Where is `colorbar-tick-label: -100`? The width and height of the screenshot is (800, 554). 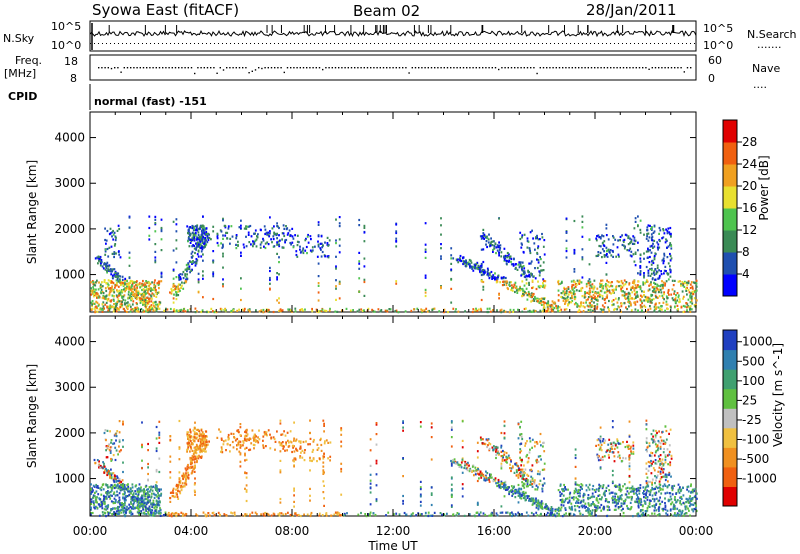
colorbar-tick-label: -100 is located at coordinates (755, 440).